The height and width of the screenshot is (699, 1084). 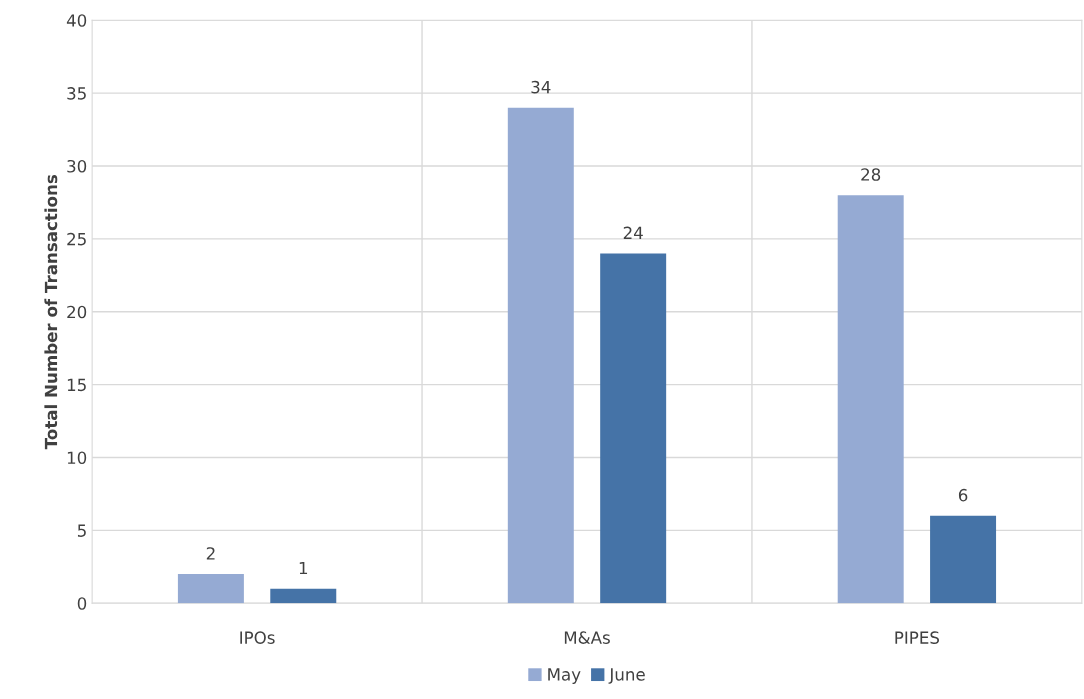 I want to click on y-tick-label: 20, so click(x=77, y=312).